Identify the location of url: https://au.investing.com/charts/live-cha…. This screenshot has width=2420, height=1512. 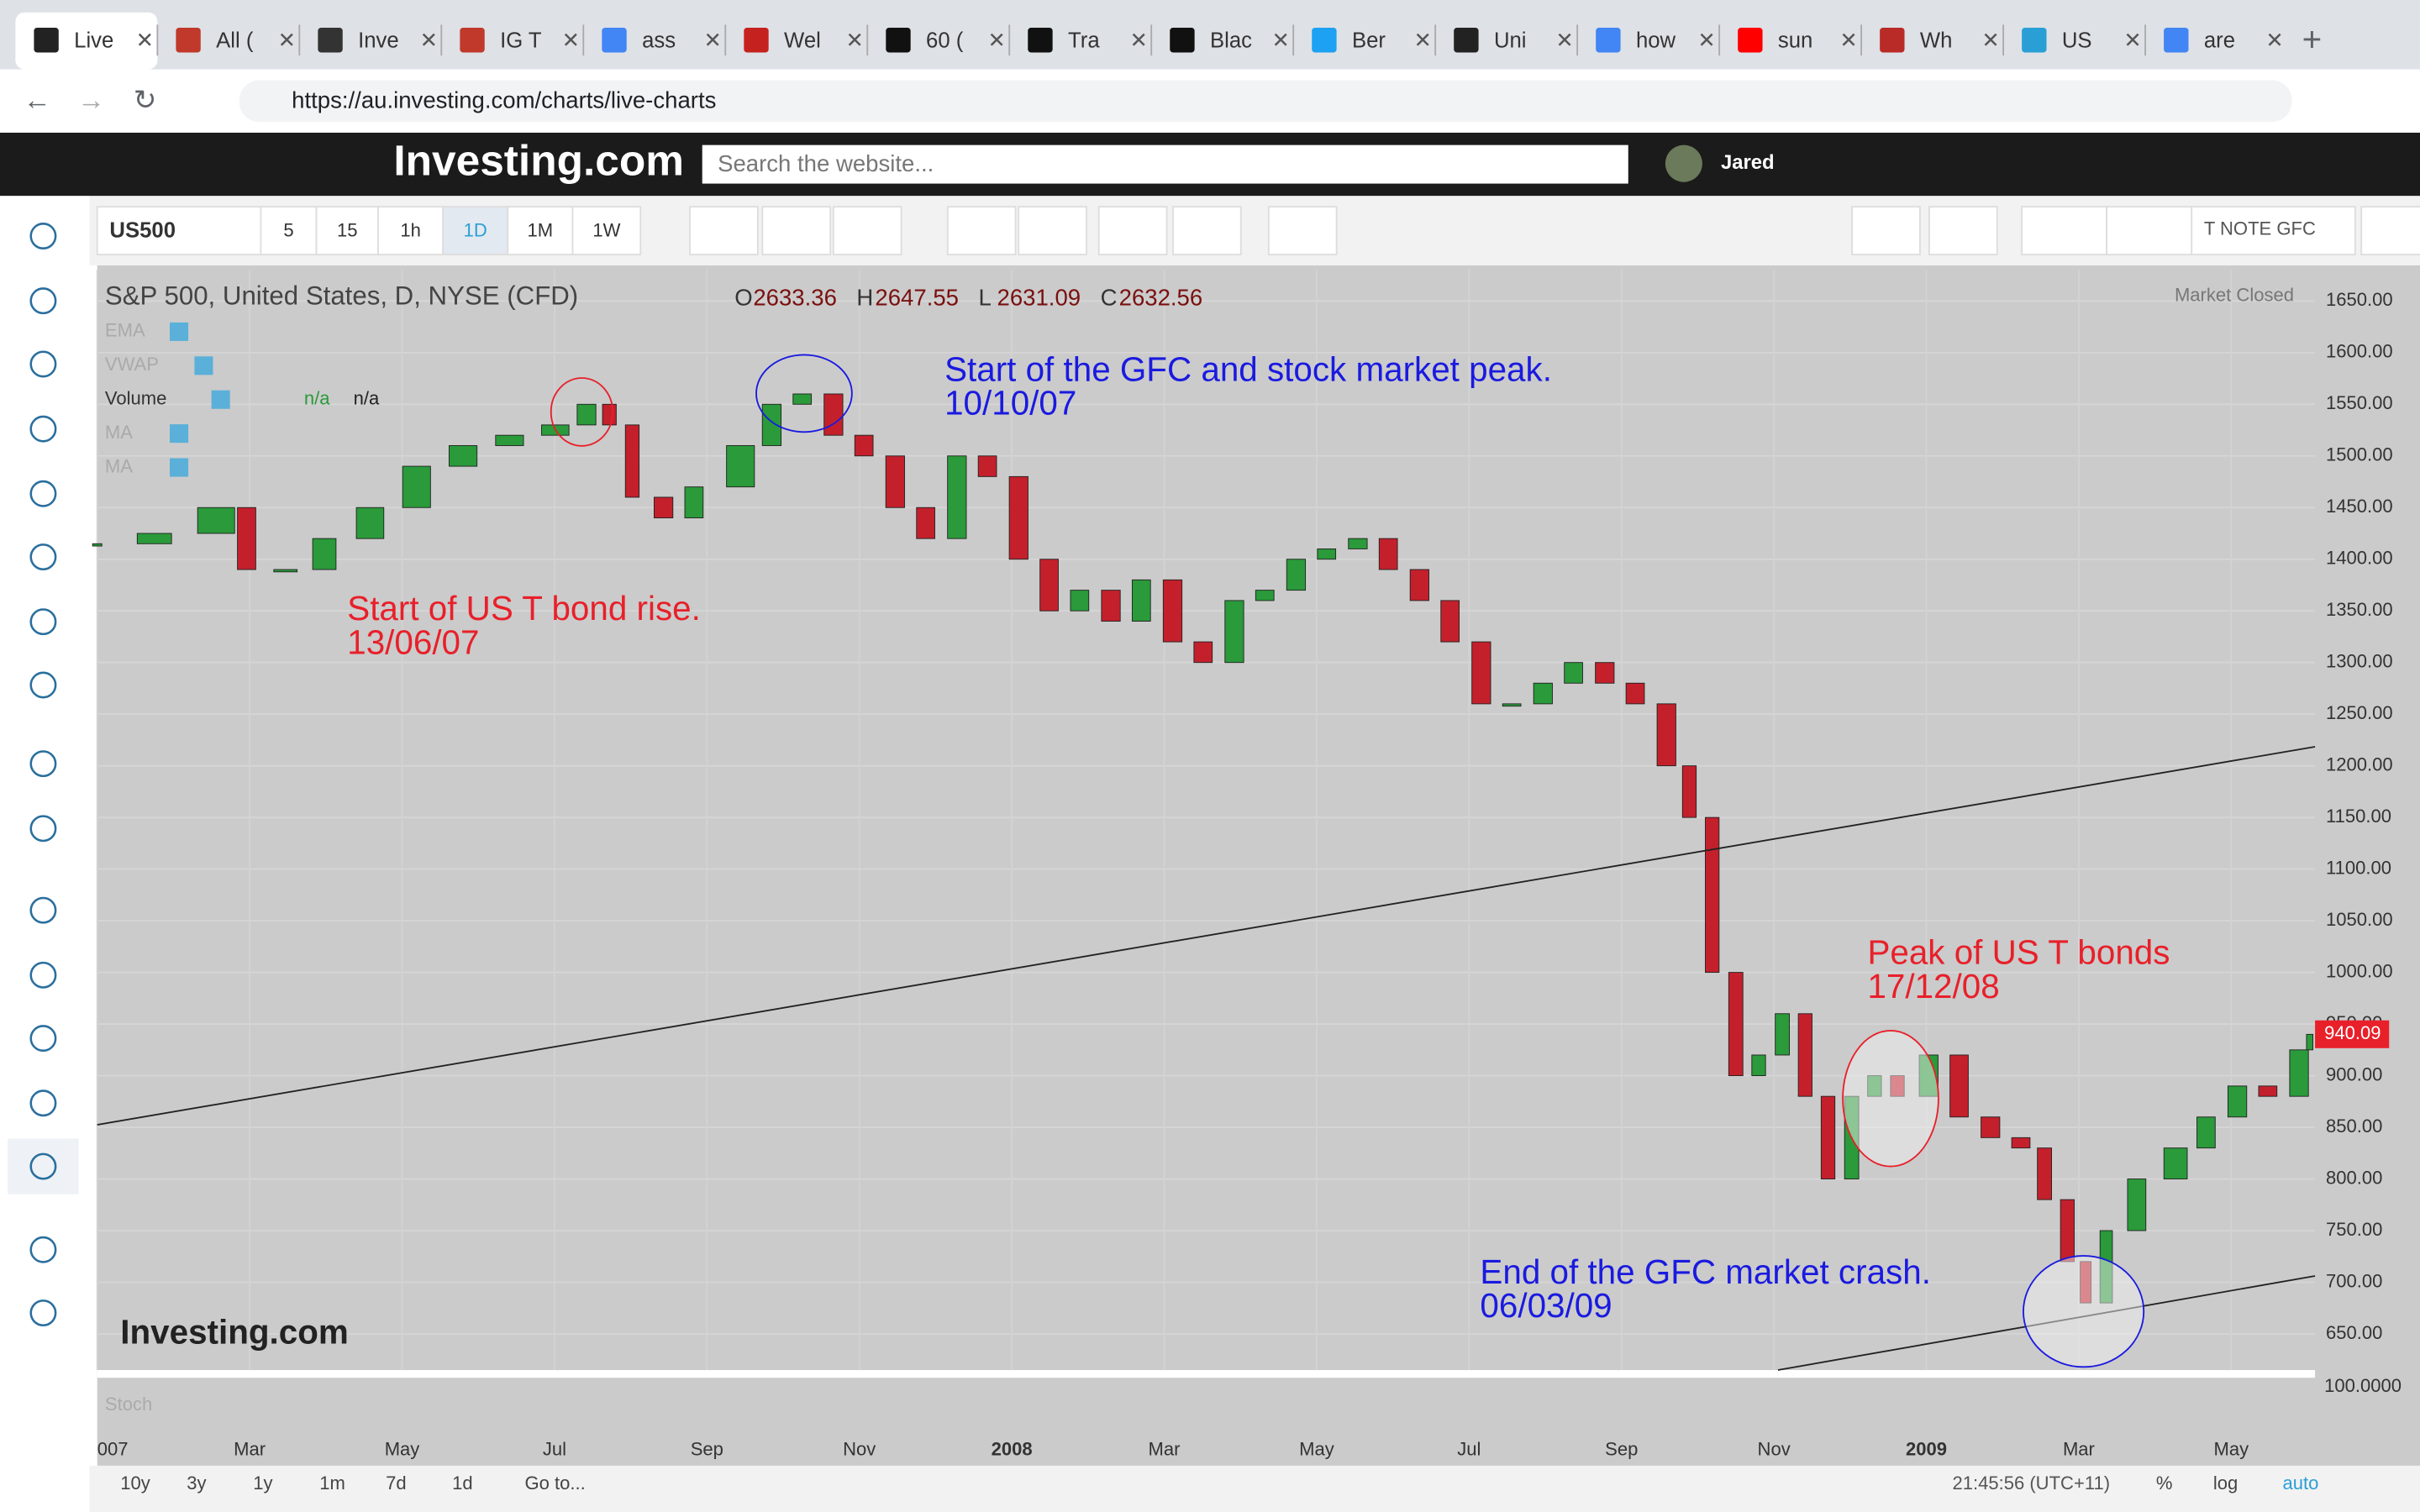
(504, 100).